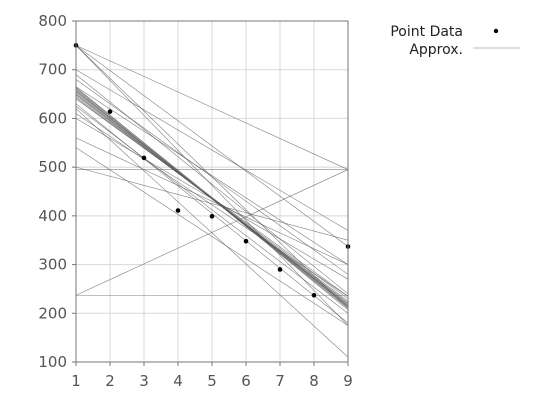 The image size is (540, 400). What do you see at coordinates (348, 381) in the screenshot?
I see `x-tick-label: 9` at bounding box center [348, 381].